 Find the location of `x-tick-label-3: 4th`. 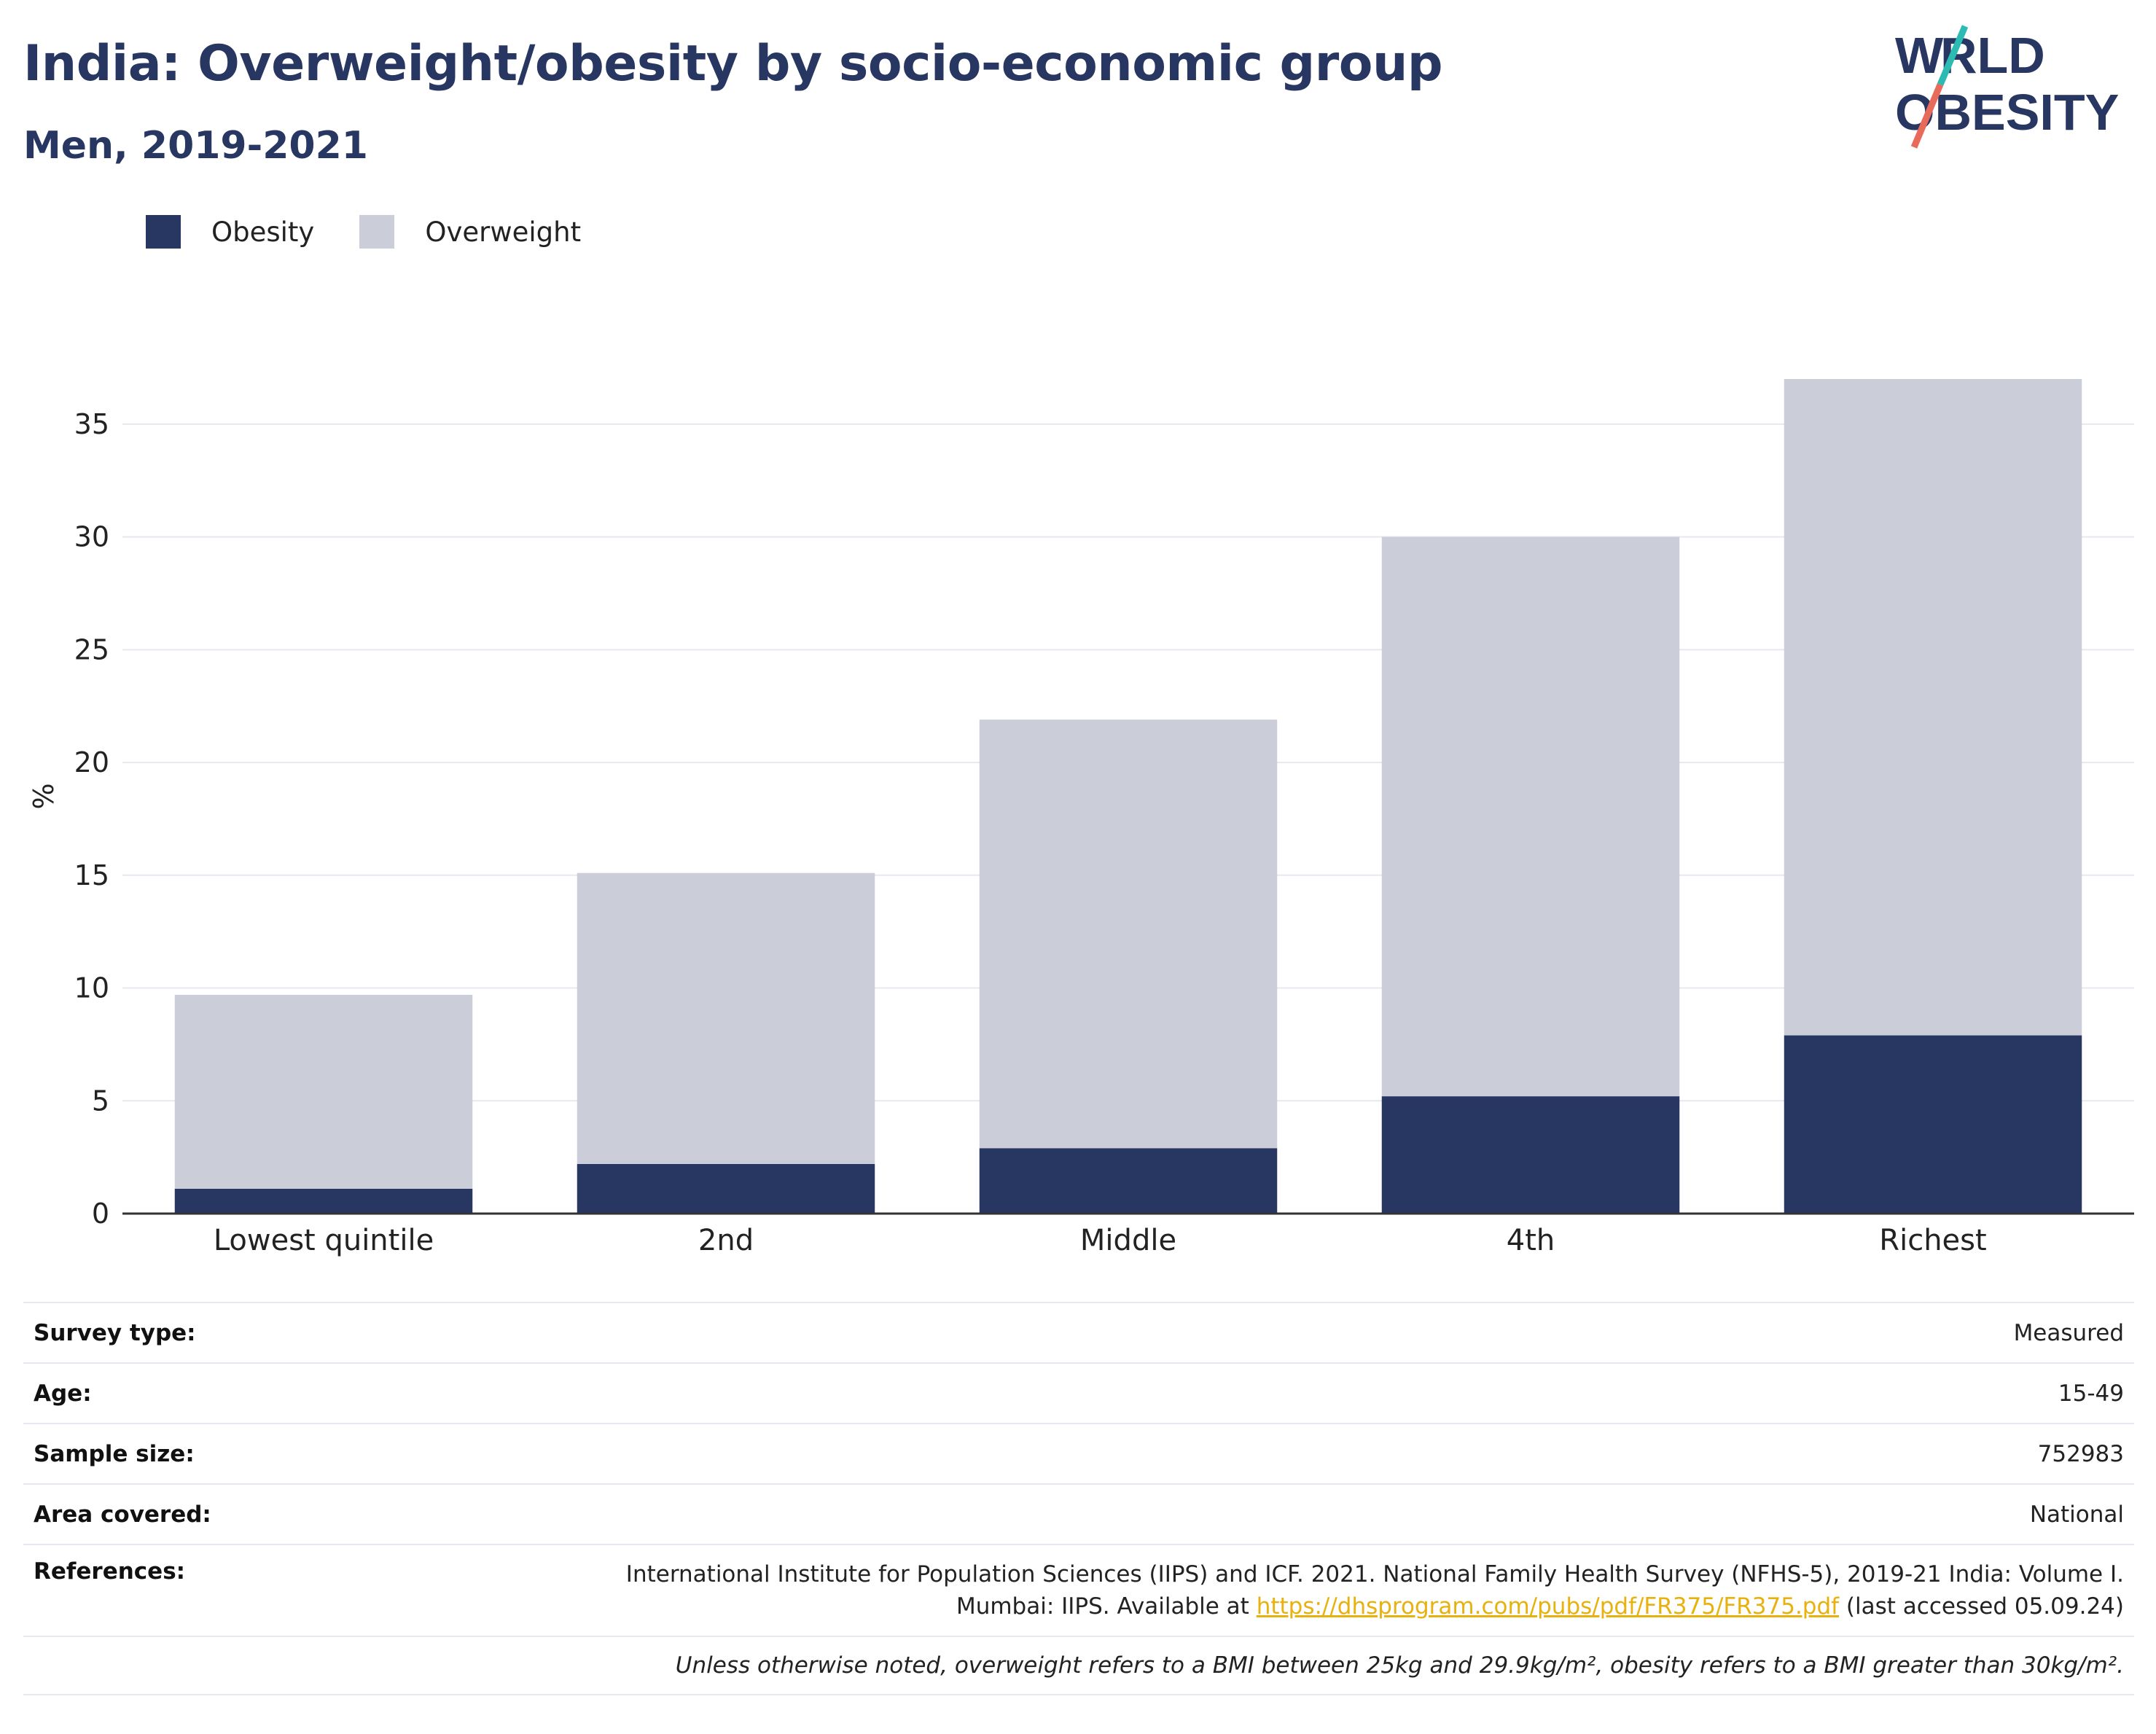

x-tick-label-3: 4th is located at coordinates (1531, 1240).